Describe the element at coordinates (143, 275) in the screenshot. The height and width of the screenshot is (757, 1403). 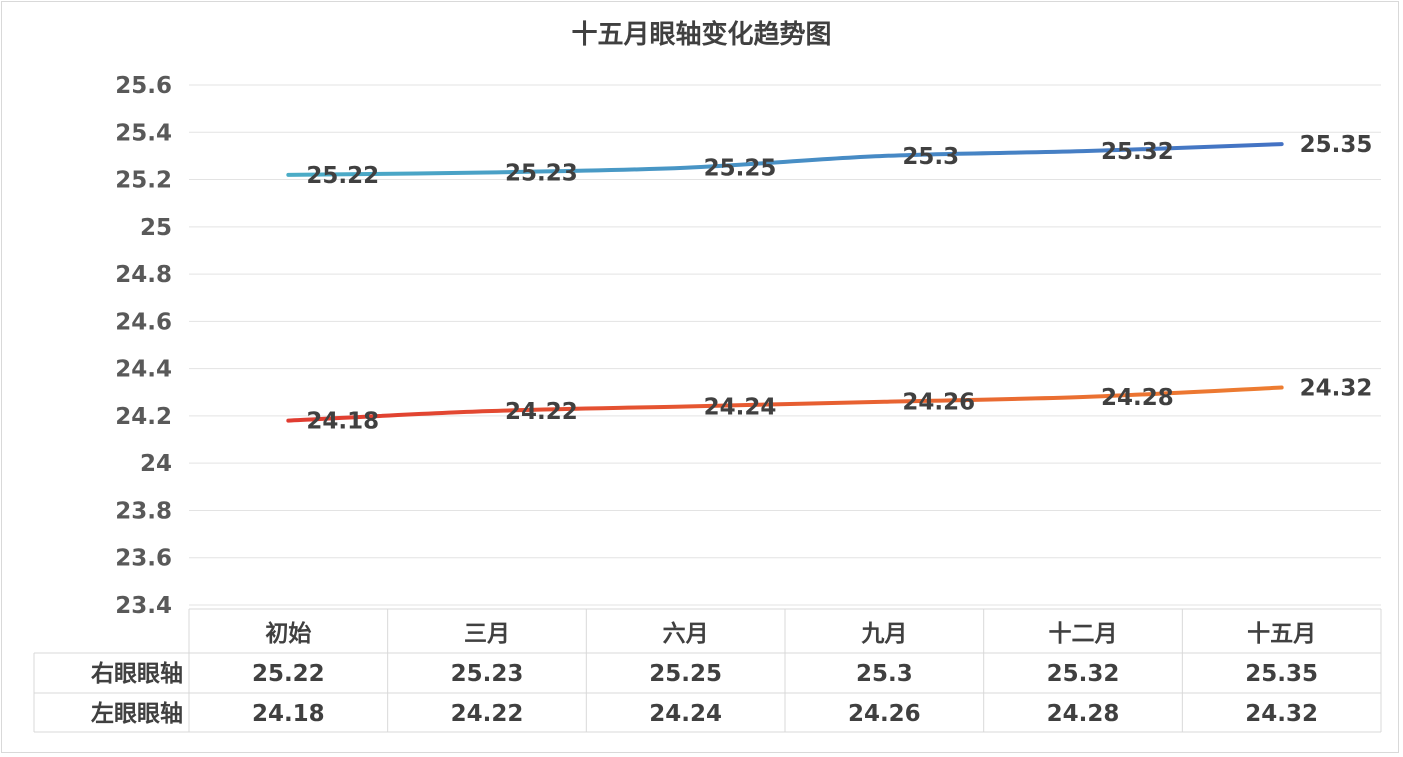
I see `y-tick-label: 24.8` at that location.